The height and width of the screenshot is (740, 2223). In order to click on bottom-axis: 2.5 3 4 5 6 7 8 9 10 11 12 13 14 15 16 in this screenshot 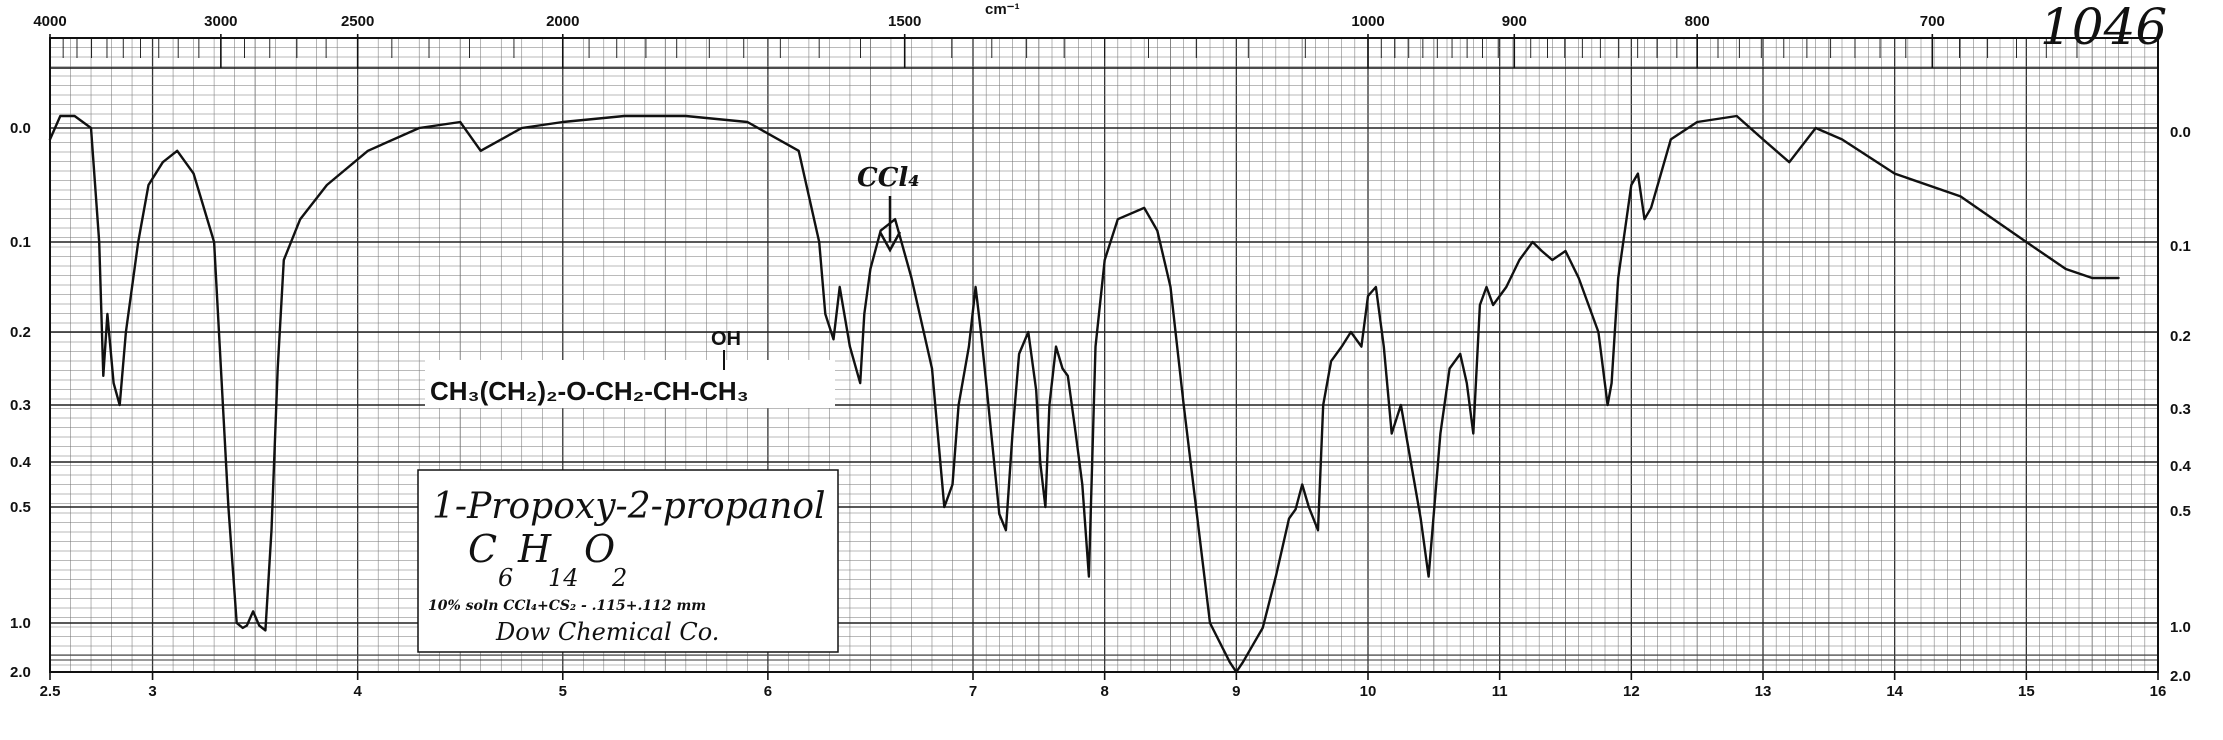, I will do `click(1103, 686)`.